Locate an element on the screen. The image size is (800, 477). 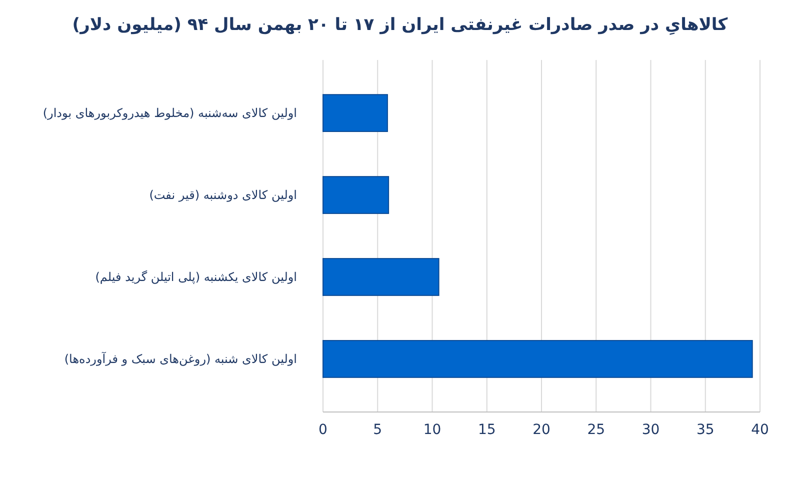
x-tick-label: 0 is located at coordinates (323, 430).